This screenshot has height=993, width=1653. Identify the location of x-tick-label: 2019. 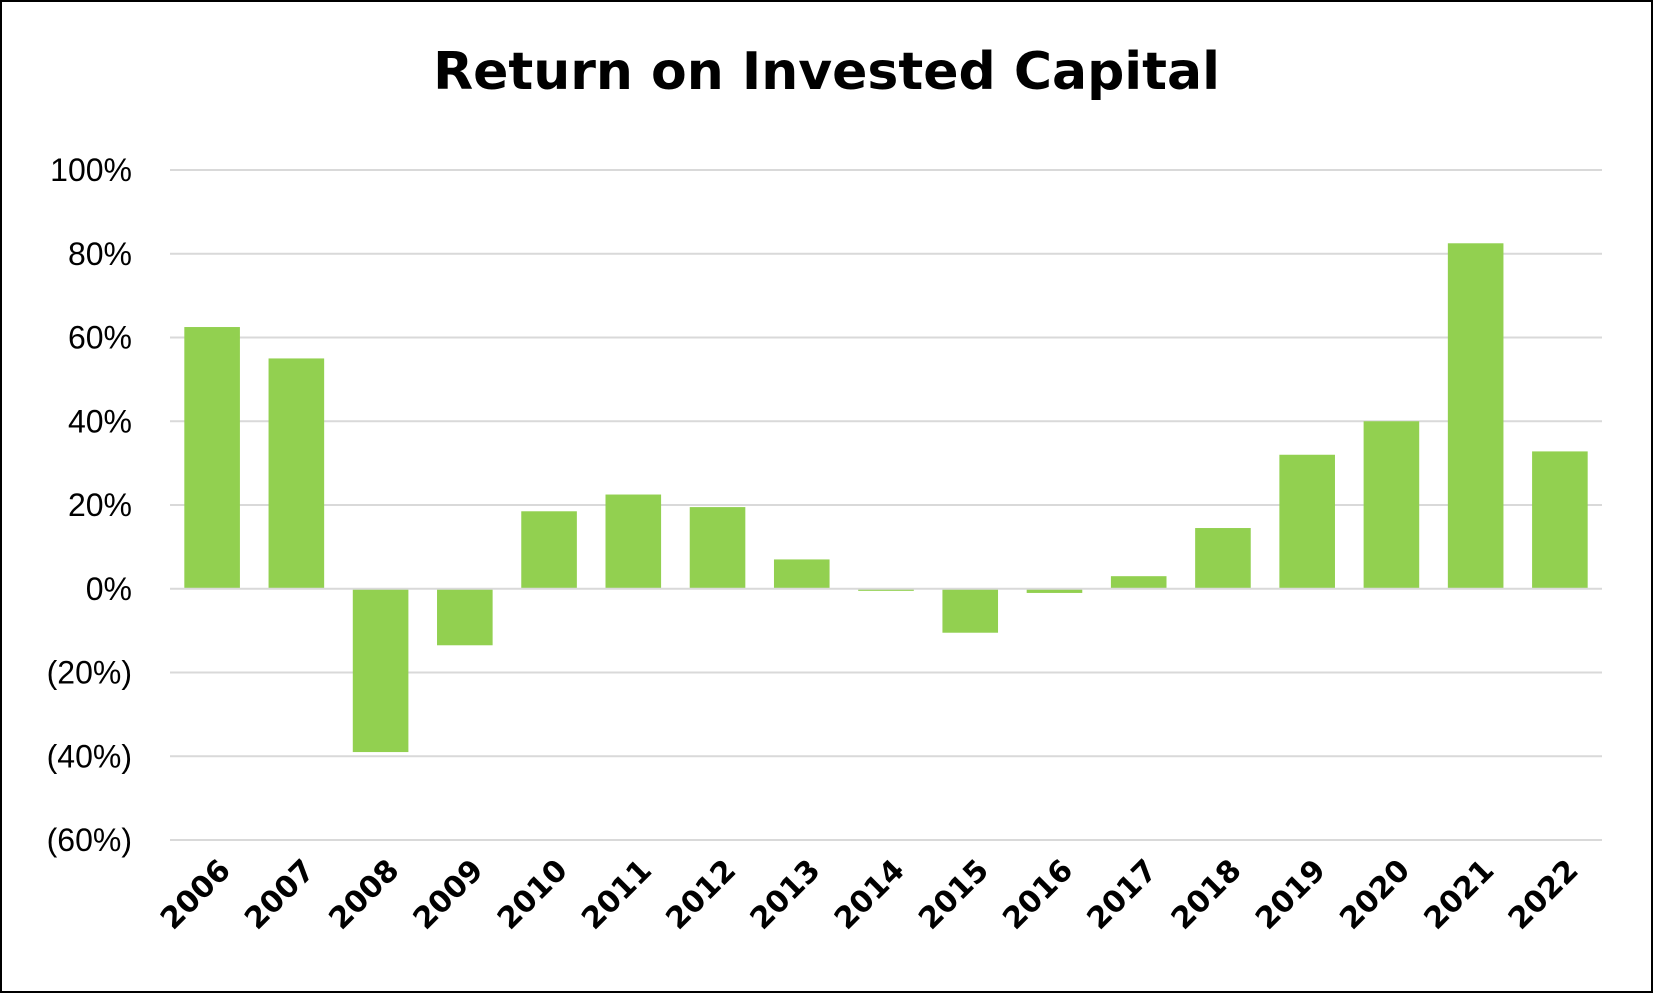
(1291, 895).